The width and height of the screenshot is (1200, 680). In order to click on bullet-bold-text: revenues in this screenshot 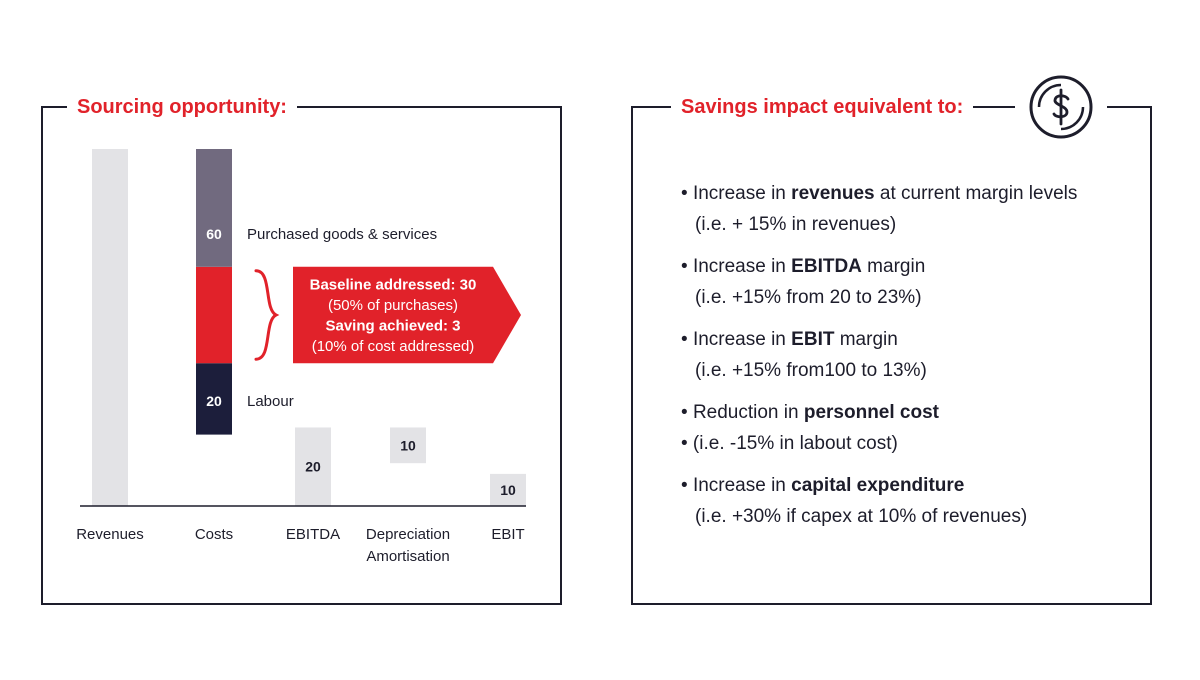, I will do `click(833, 193)`.